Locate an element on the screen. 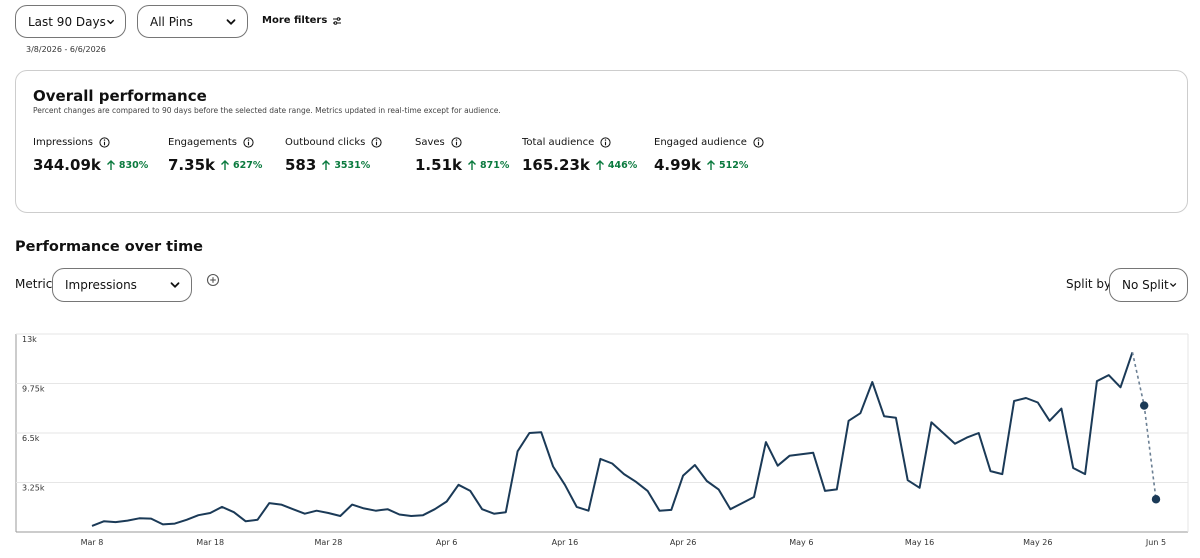  metric-total-audience: Total audience 165.23k 446% is located at coordinates (579, 155).